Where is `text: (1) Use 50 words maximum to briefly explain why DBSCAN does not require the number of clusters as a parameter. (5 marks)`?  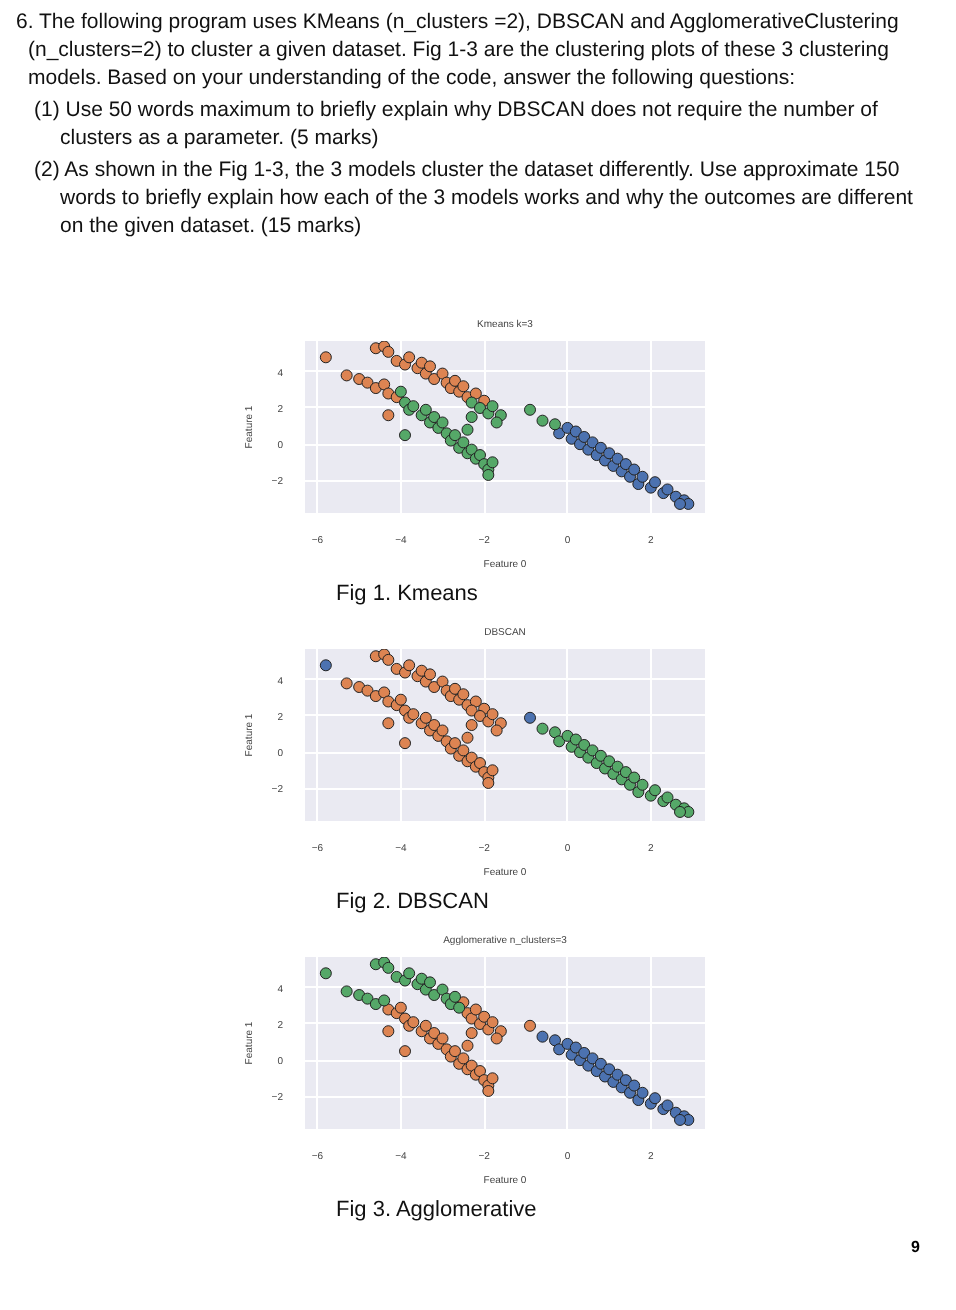 text: (1) Use 50 words maximum to briefly explain why DBSCAN does not require the number of clusters as a parameter. (5 marks) is located at coordinates (457, 124).